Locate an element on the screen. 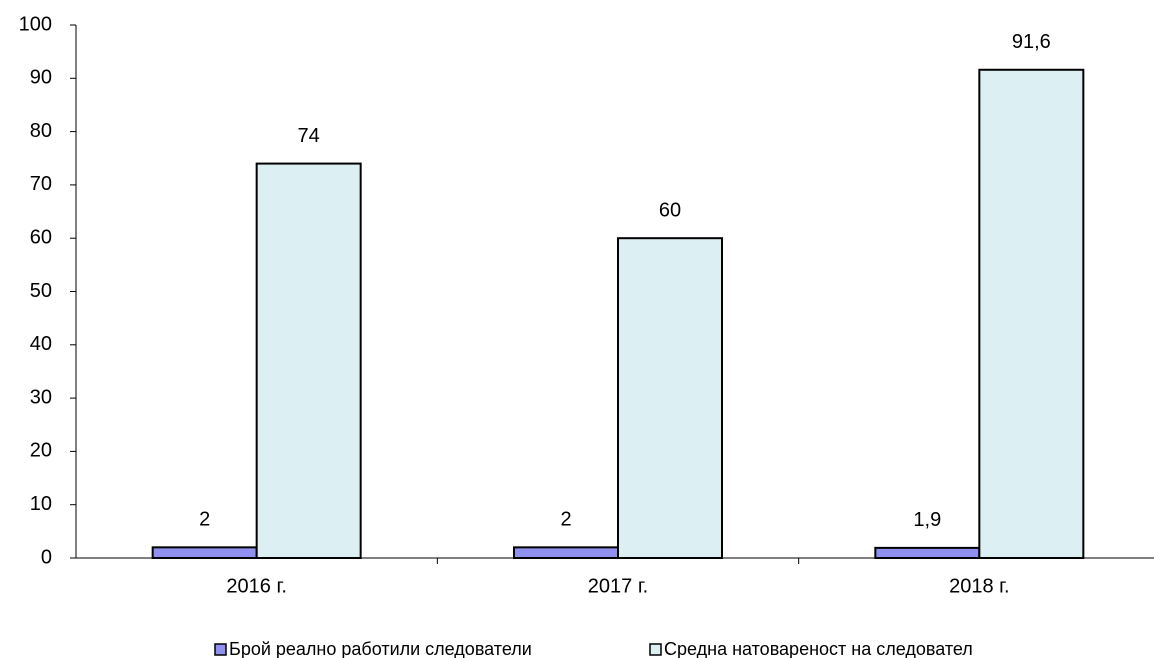 This screenshot has height=658, width=1154. y-tick-label: 40 is located at coordinates (41, 344).